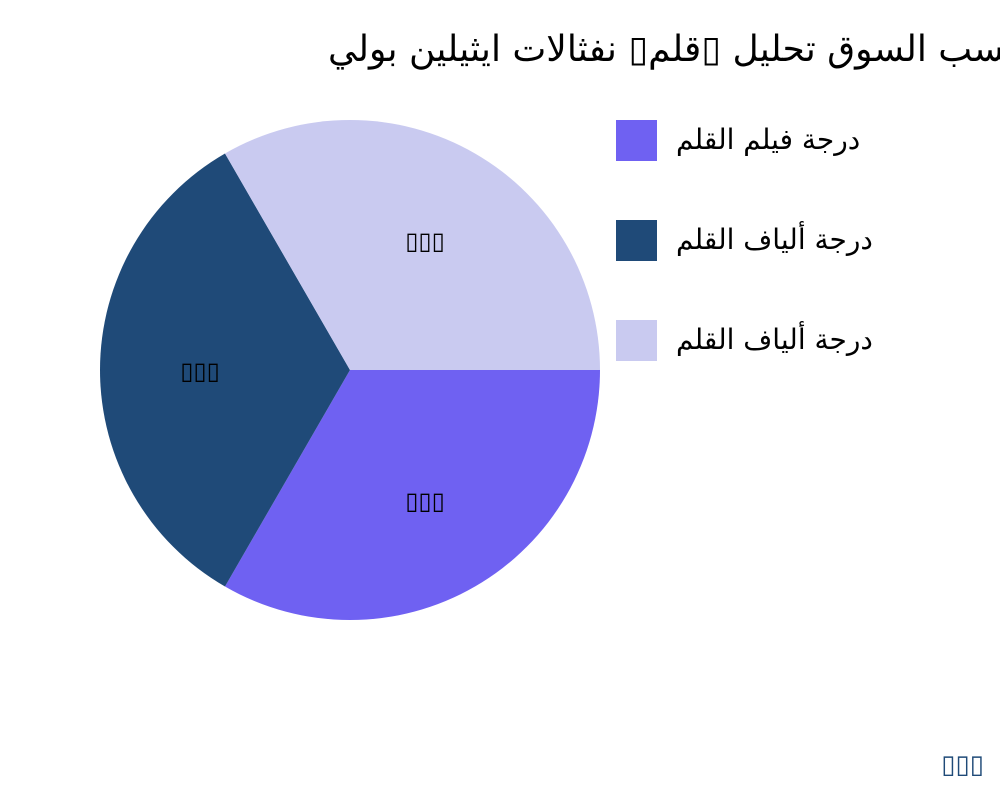 This screenshot has width=1000, height=800. Describe the element at coordinates (768, 139) in the screenshot. I see `legend-label: درجة فيلم القلم` at that location.